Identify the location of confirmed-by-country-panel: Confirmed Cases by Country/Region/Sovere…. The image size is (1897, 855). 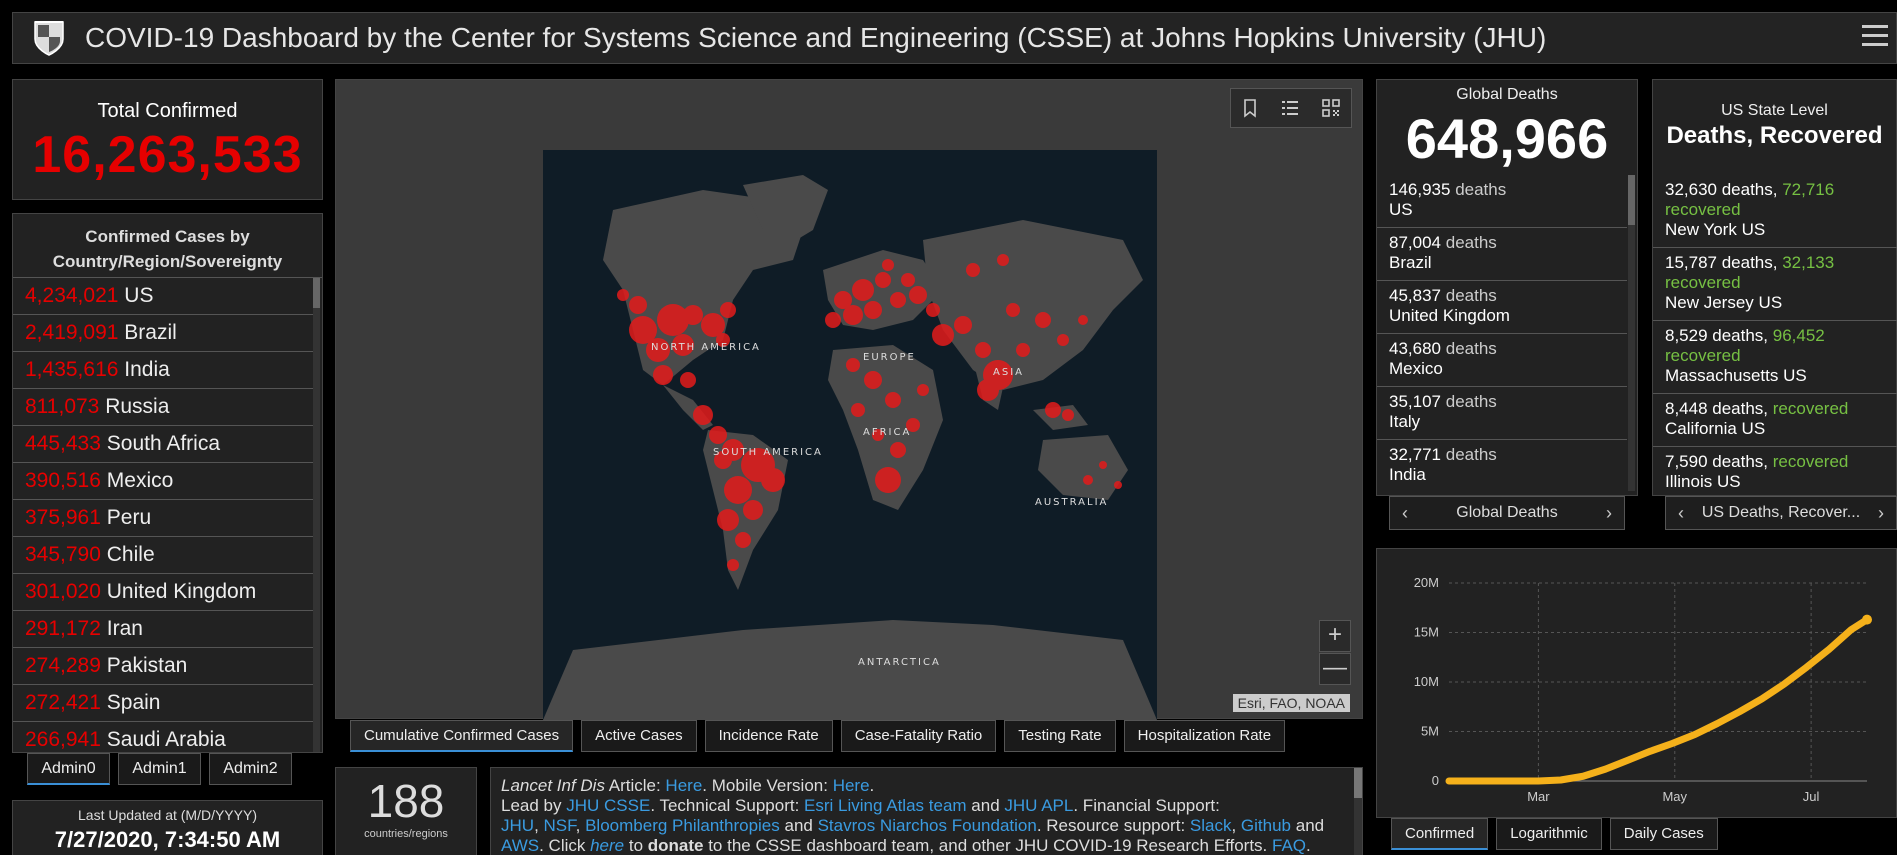
(167, 483).